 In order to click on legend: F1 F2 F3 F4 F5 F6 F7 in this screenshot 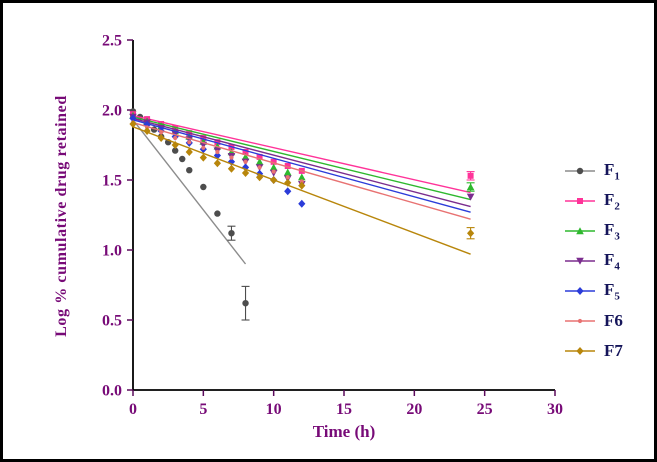, I will do `click(593, 261)`.